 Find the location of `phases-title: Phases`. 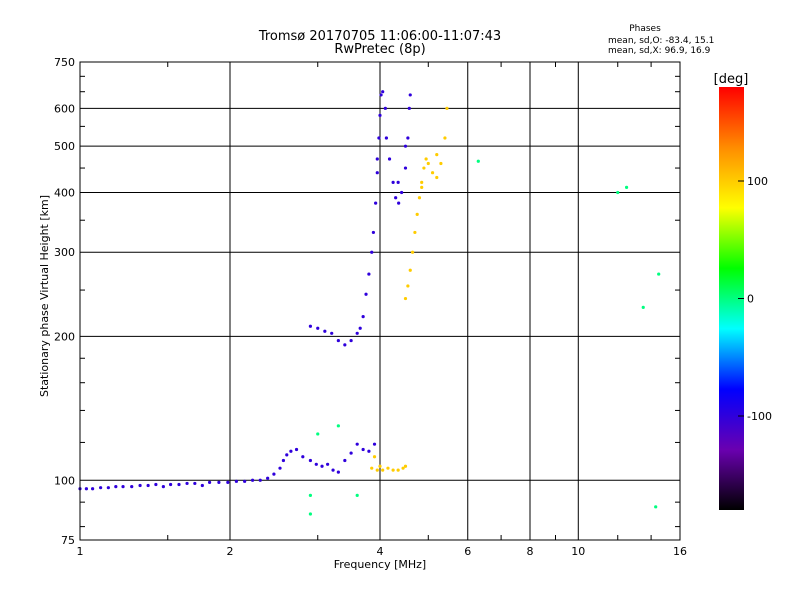

phases-title: Phases is located at coordinates (645, 29).